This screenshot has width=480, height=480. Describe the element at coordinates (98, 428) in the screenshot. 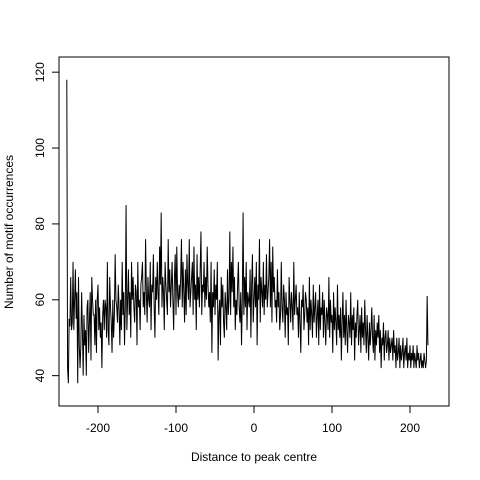

I see `x-tick-label: -200` at that location.